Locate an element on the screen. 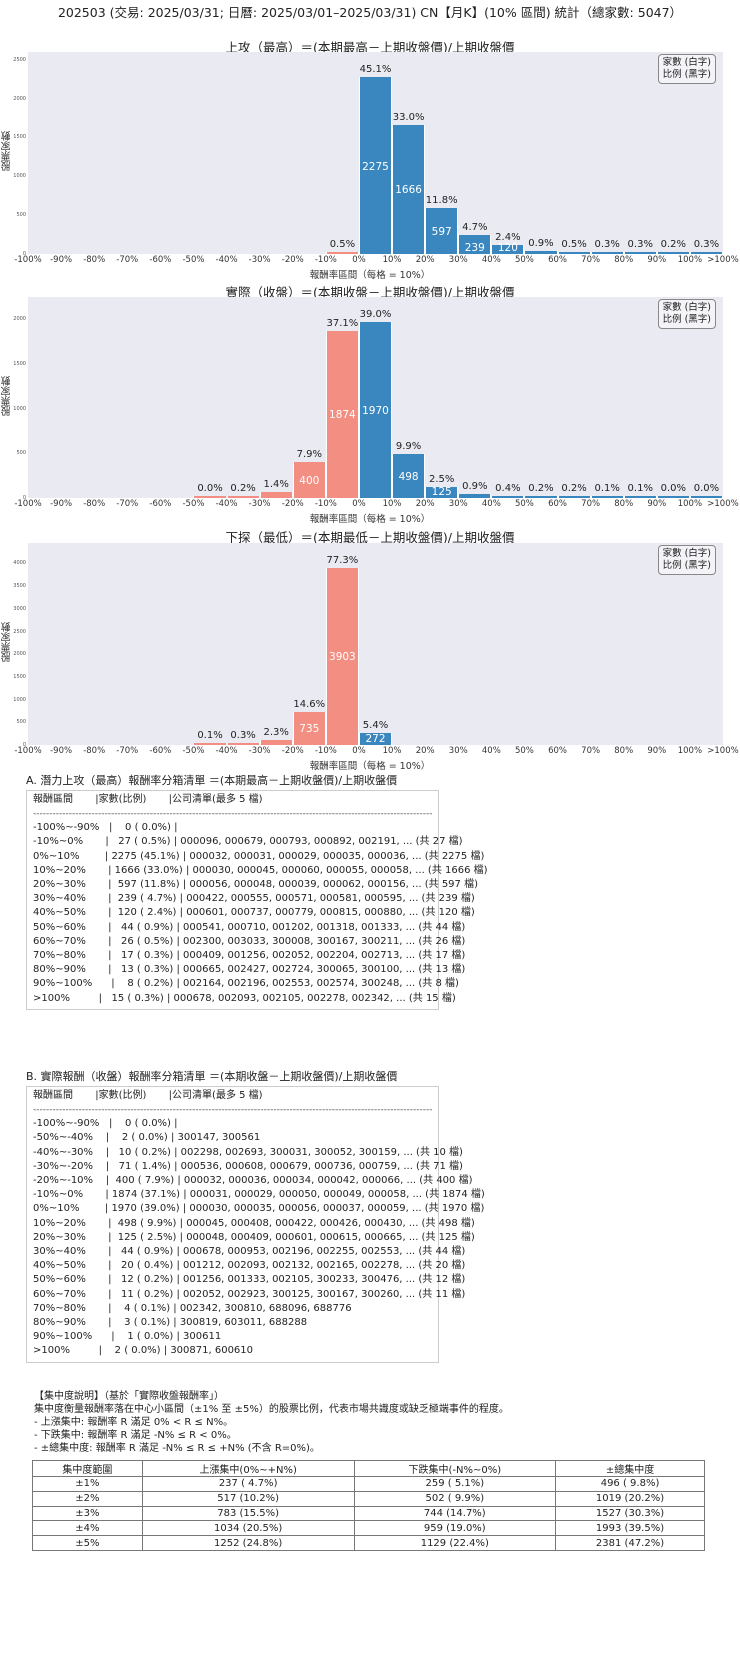 This screenshot has height=1660, width=740. bar-percent-label: 39.0% is located at coordinates (375, 315).